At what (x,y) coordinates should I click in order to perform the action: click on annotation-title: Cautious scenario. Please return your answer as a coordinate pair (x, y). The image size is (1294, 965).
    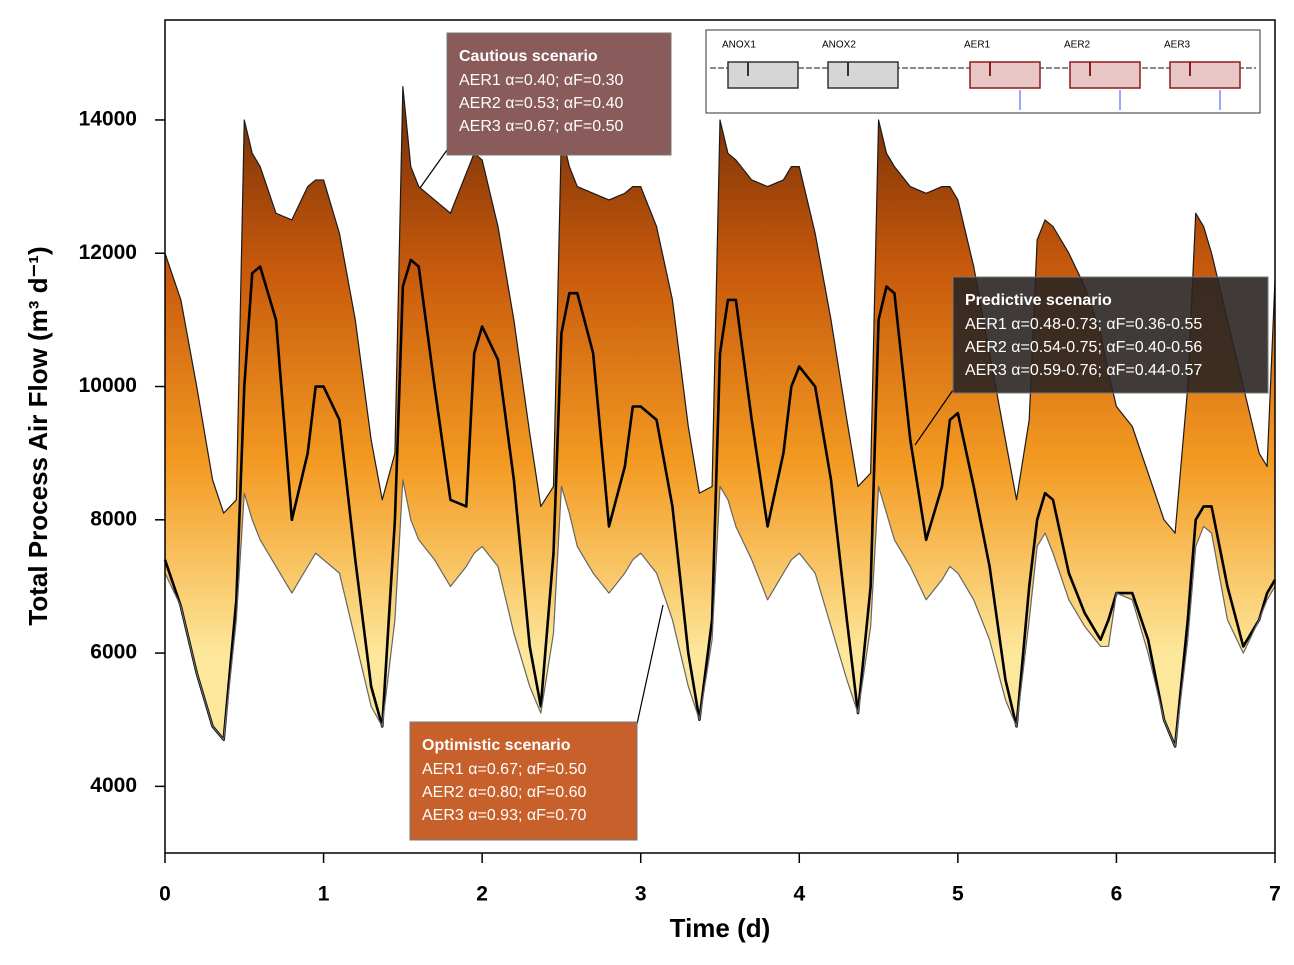
    Looking at the image, I should click on (528, 56).